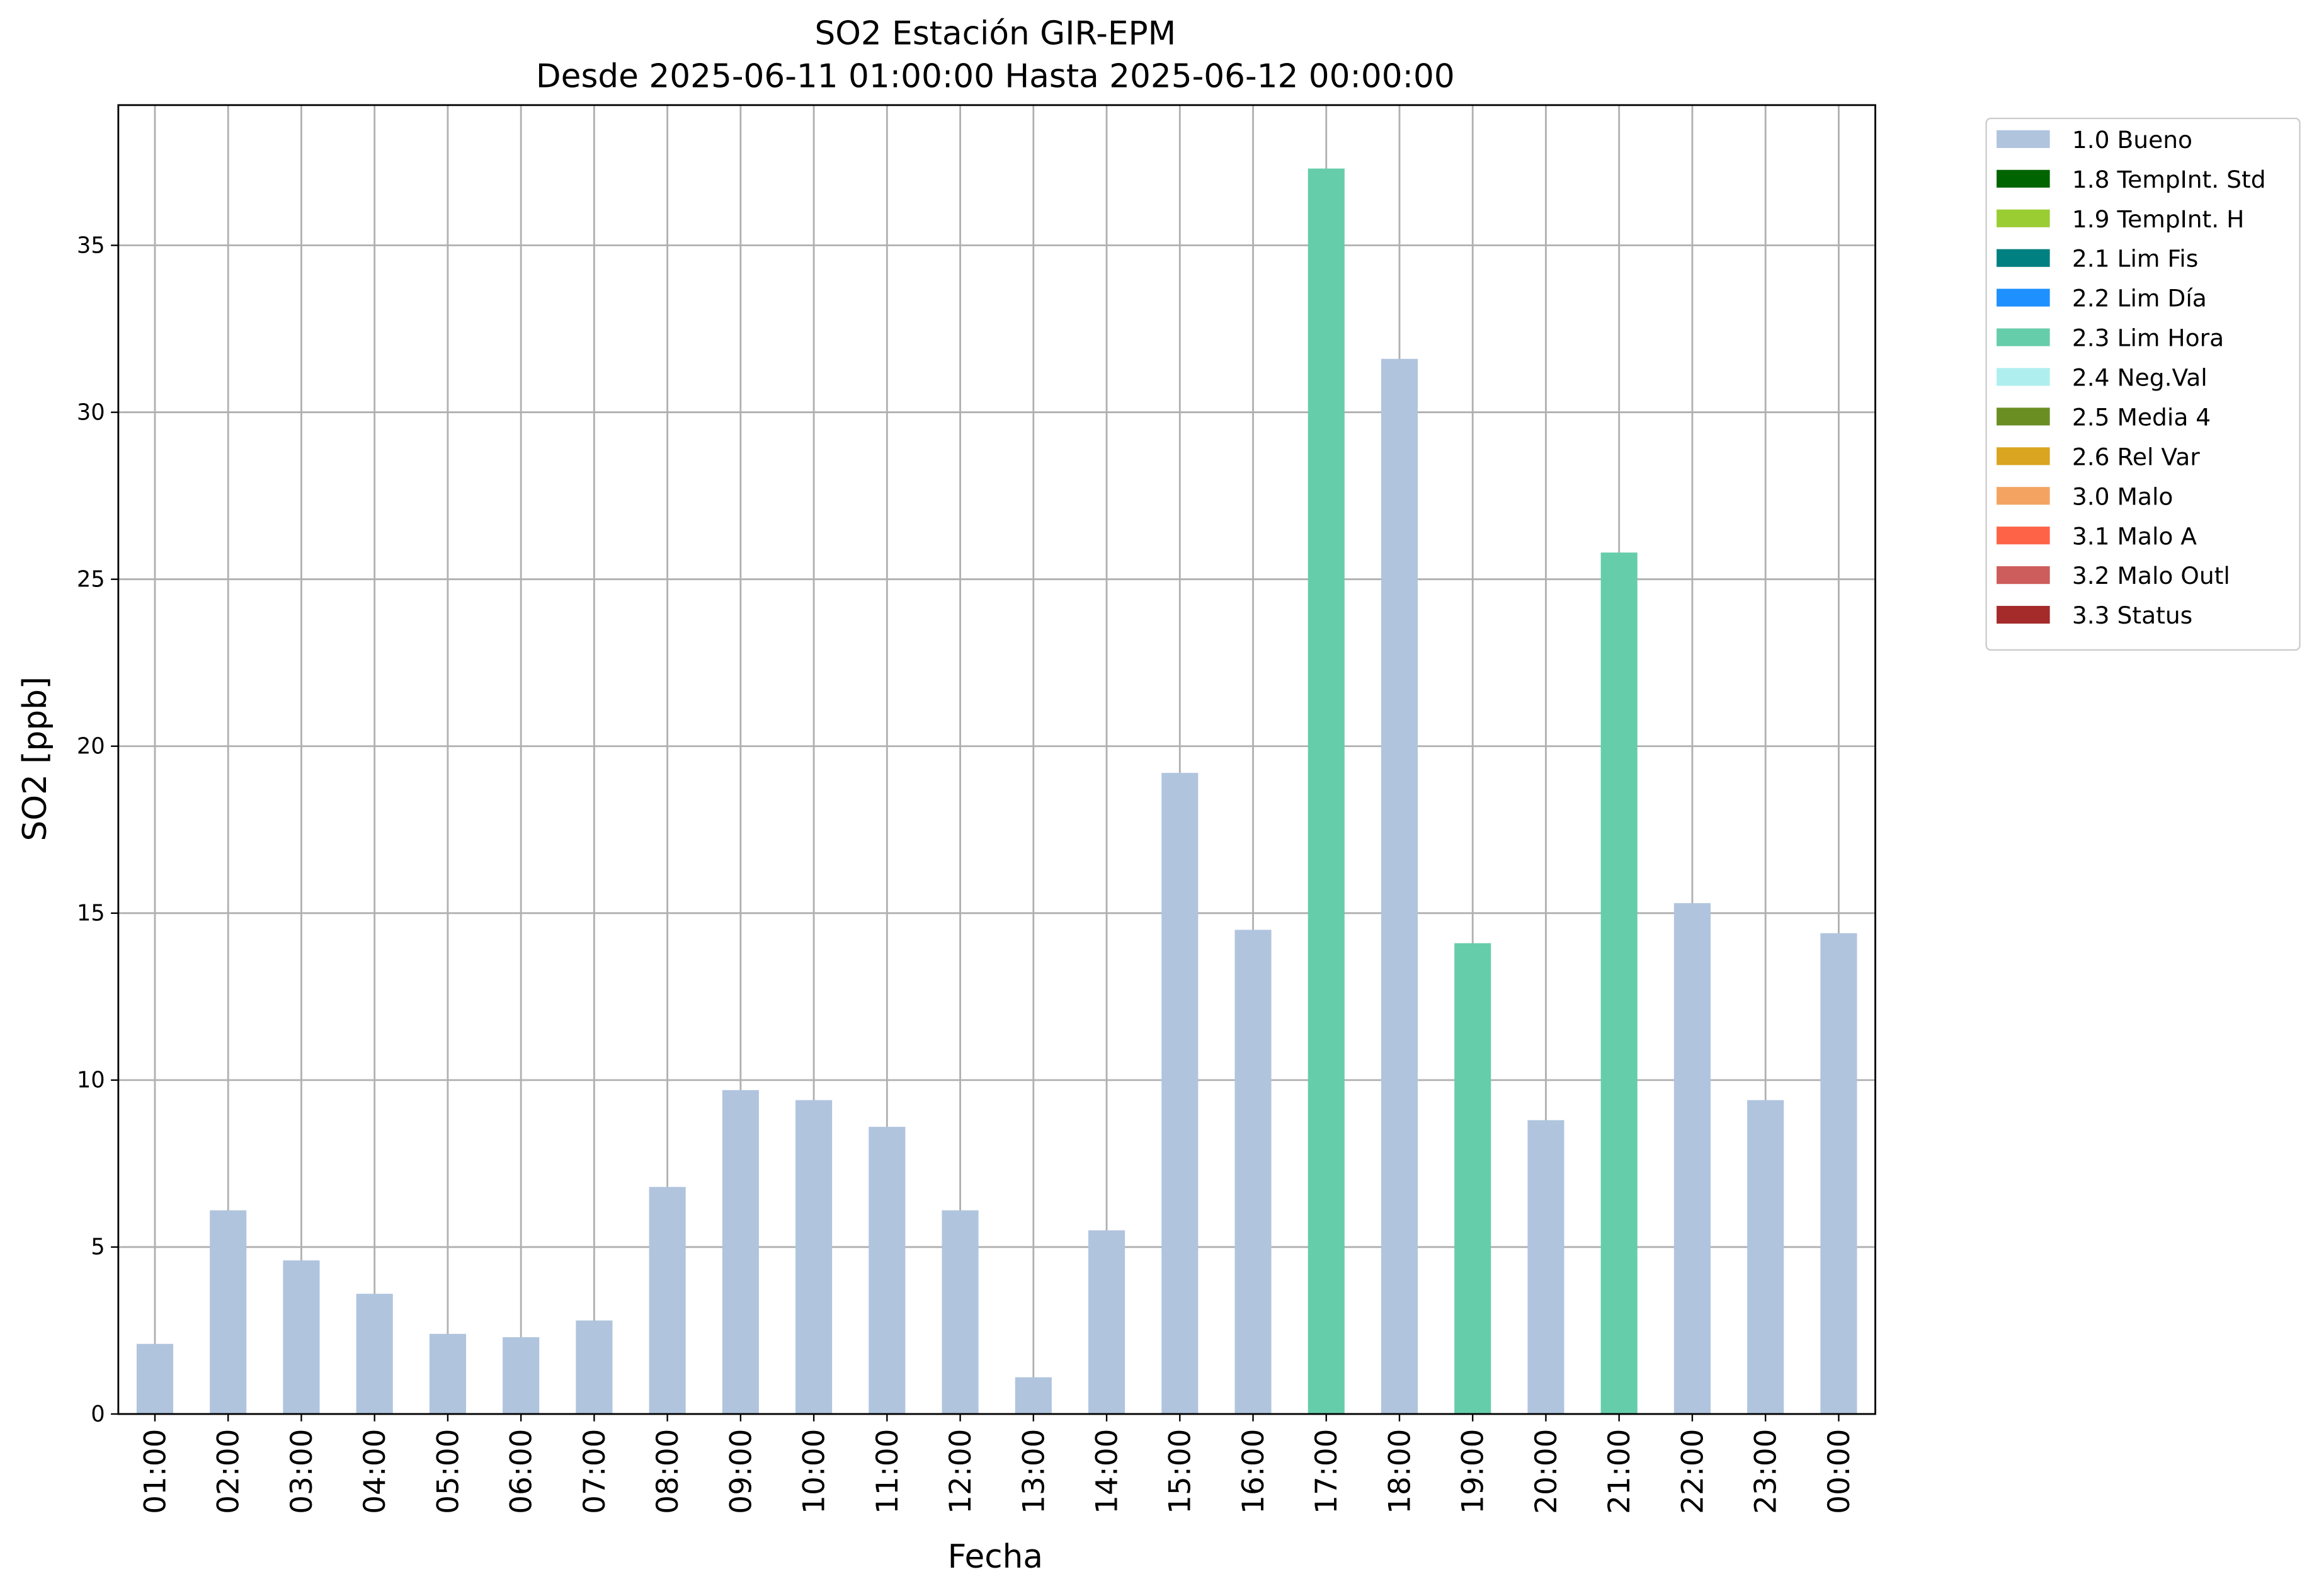  Describe the element at coordinates (91, 913) in the screenshot. I see `y-tick-label: 15` at that location.